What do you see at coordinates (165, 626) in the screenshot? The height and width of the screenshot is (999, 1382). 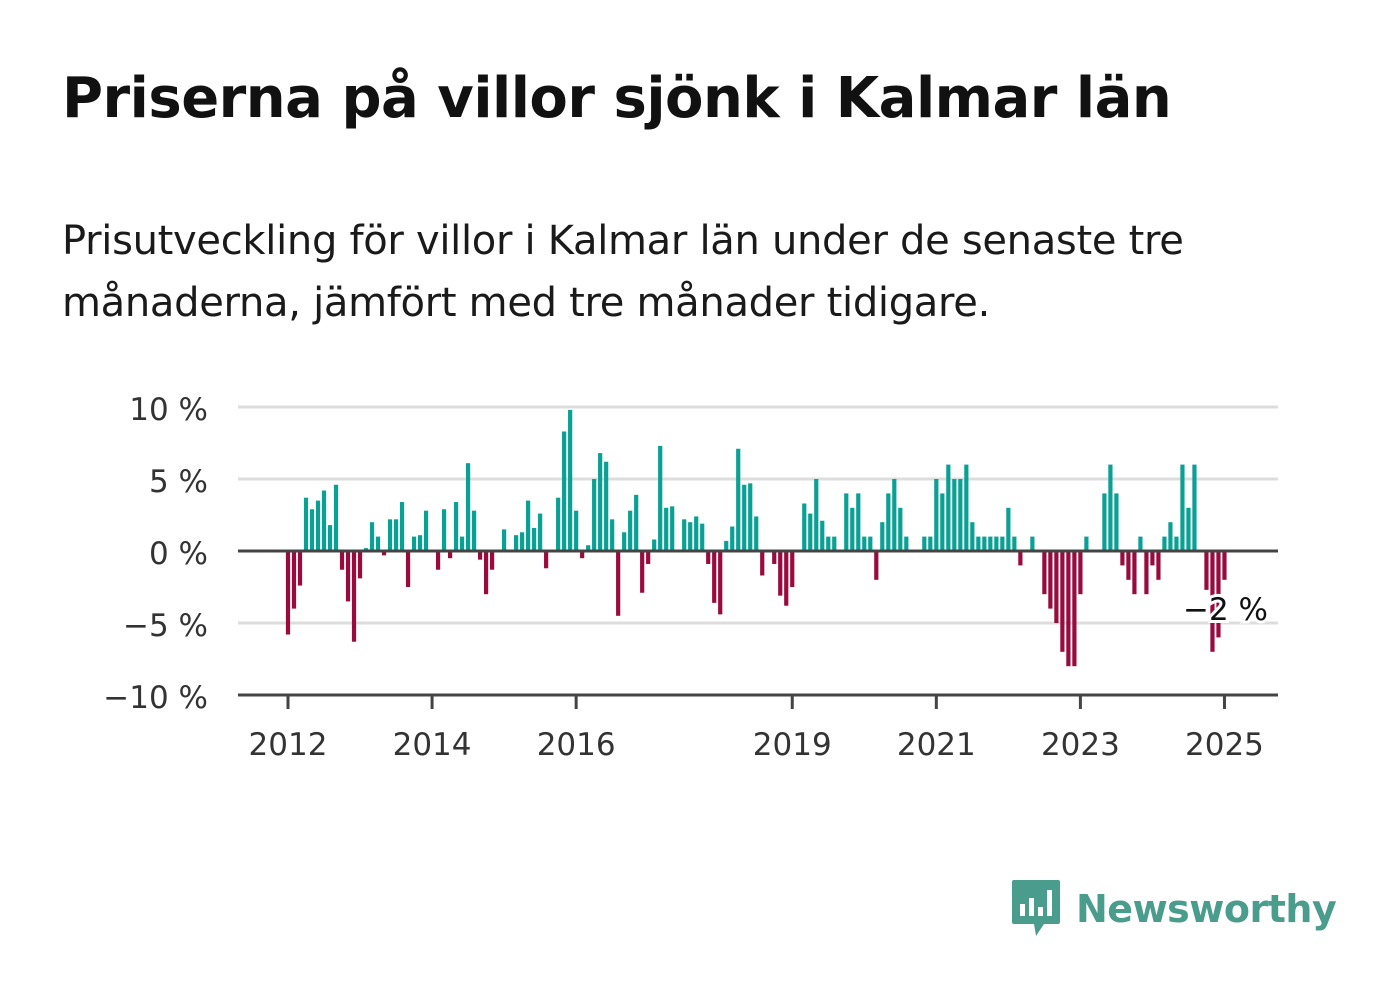 I see `y-tick-label: −5 %` at bounding box center [165, 626].